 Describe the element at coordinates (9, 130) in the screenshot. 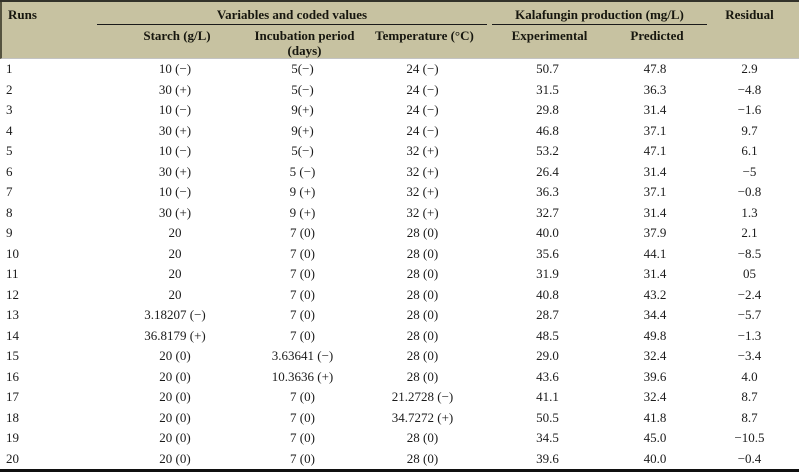

I see `cell-runs: 4` at that location.